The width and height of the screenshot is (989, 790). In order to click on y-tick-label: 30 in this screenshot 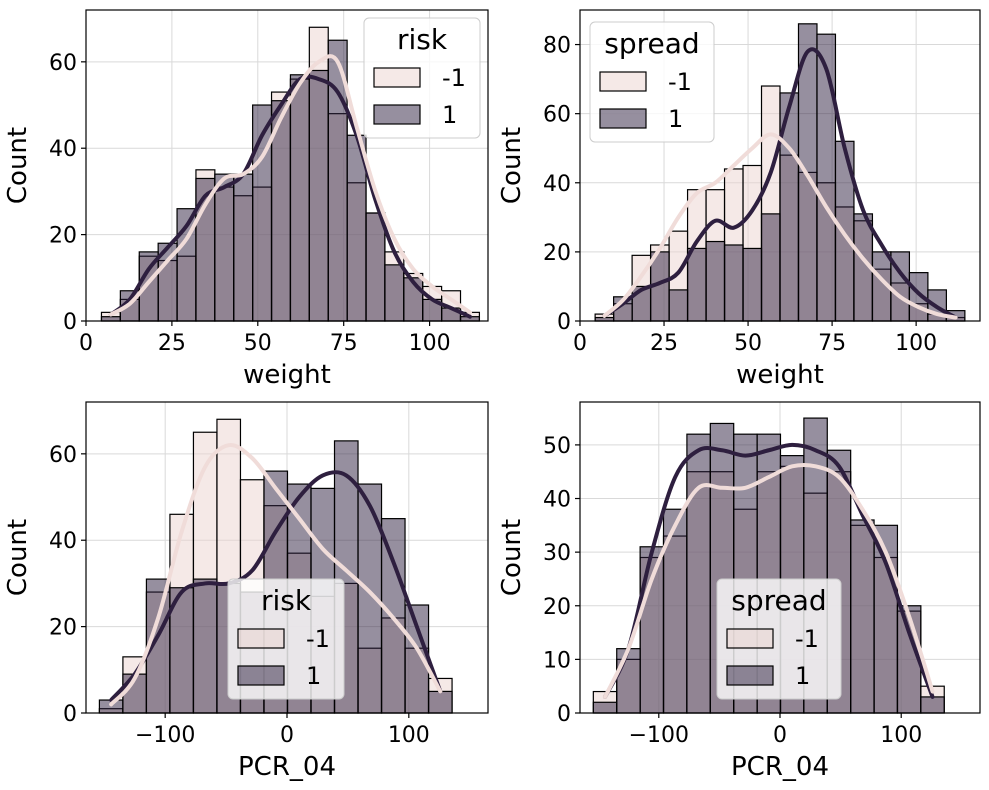, I will do `click(557, 553)`.